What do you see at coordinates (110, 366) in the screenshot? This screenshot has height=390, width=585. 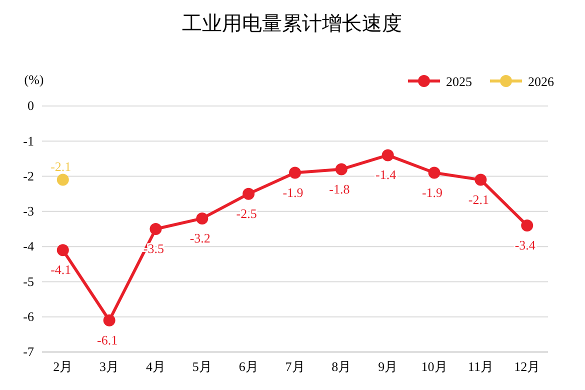 I see `x-tick-label: 3月` at bounding box center [110, 366].